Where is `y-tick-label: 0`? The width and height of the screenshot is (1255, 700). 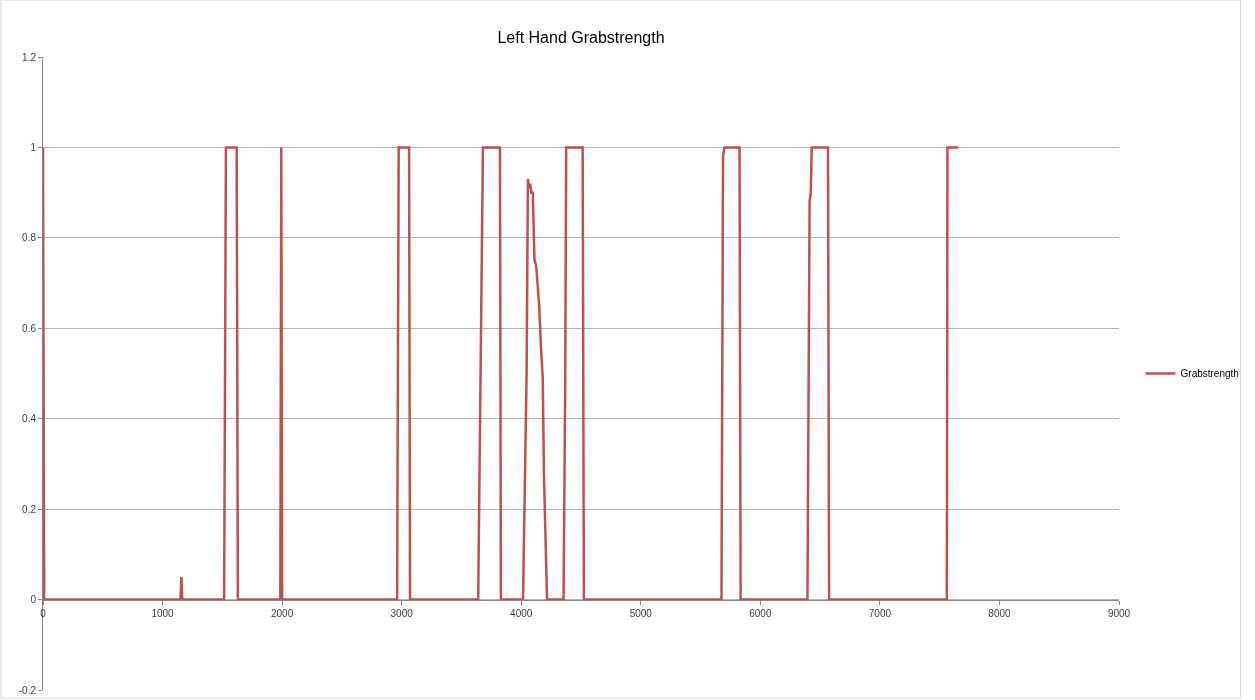 y-tick-label: 0 is located at coordinates (33, 600).